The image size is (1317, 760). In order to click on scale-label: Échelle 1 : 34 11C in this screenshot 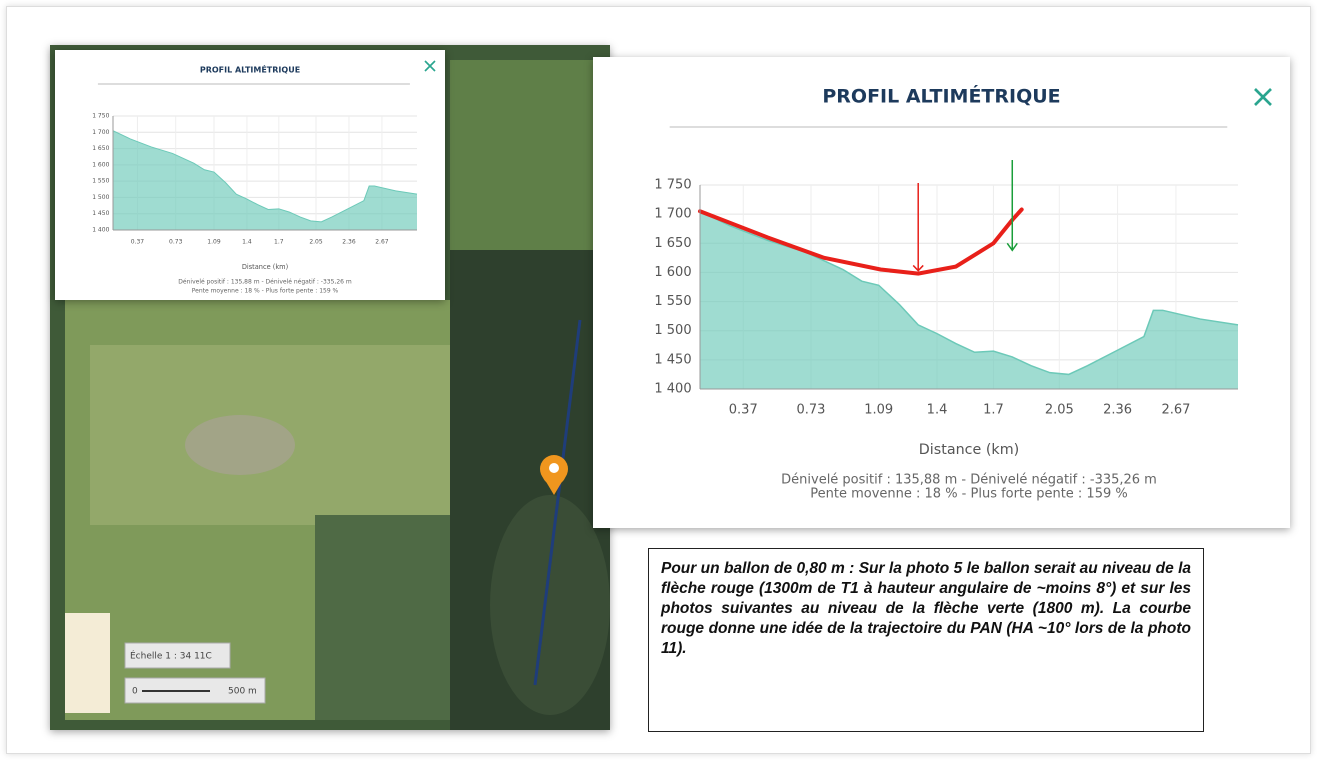, I will do `click(171, 656)`.